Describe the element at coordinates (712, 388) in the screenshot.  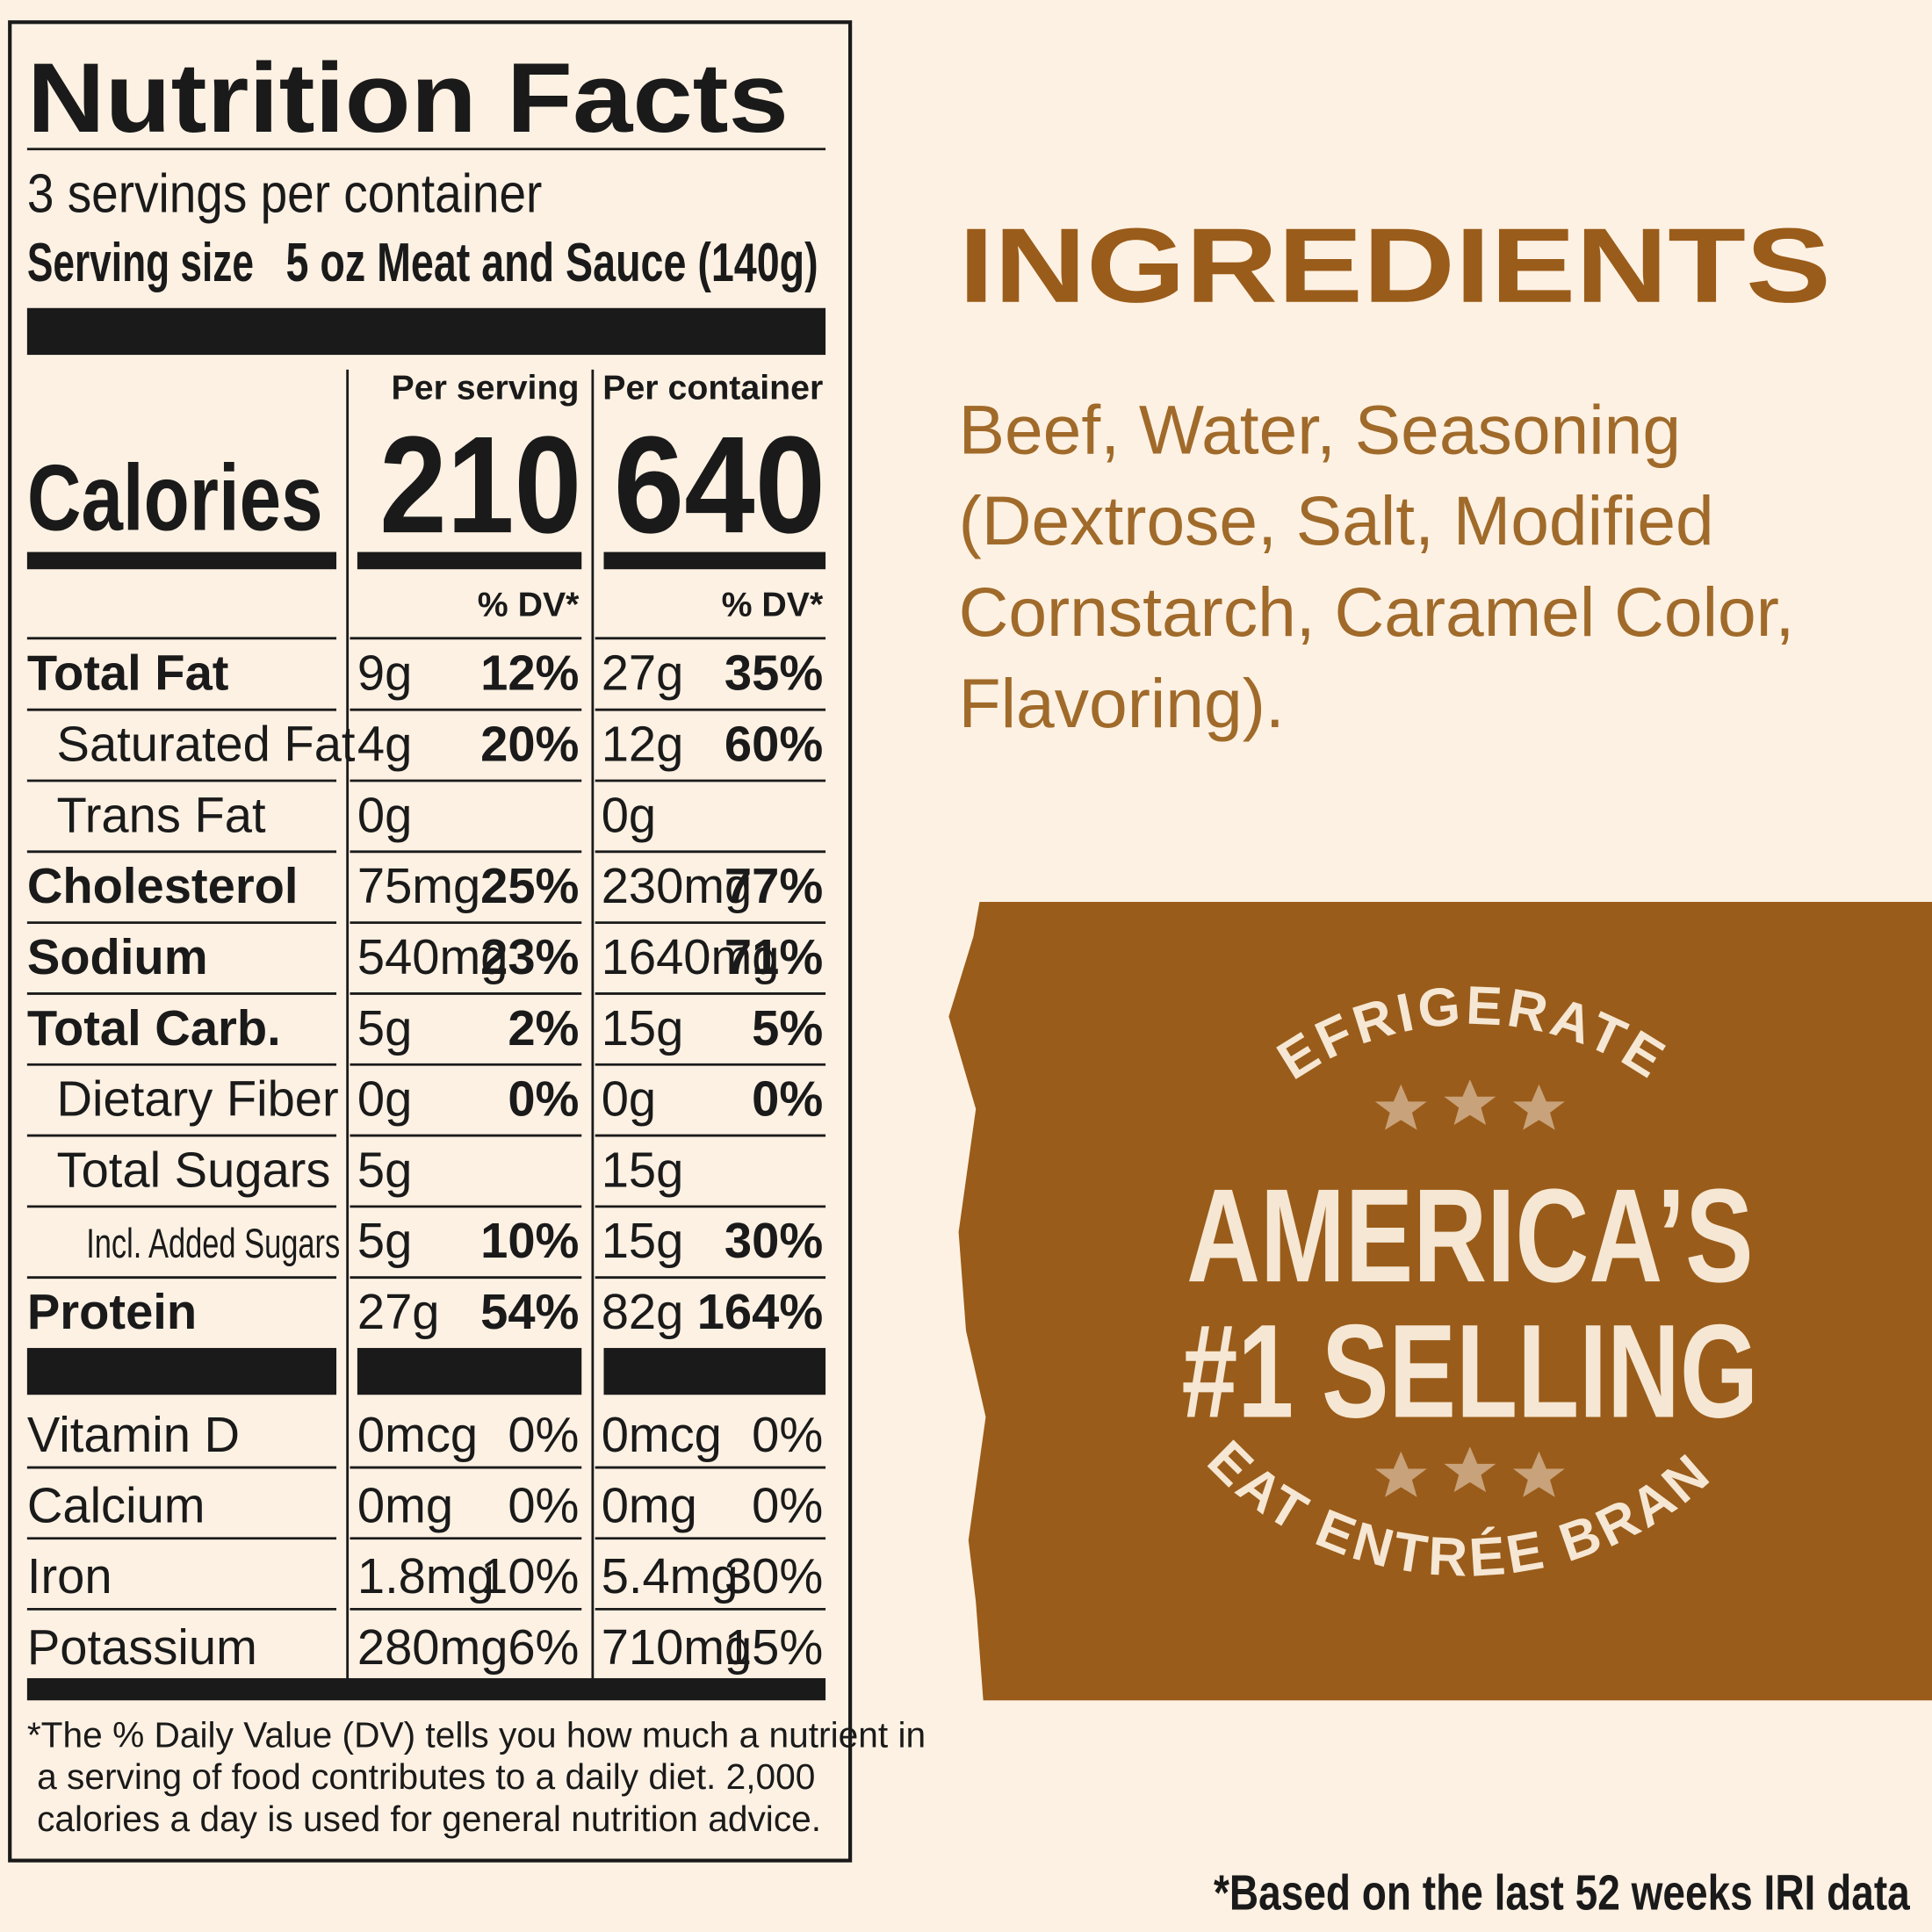
I see `column-header: Per container` at that location.